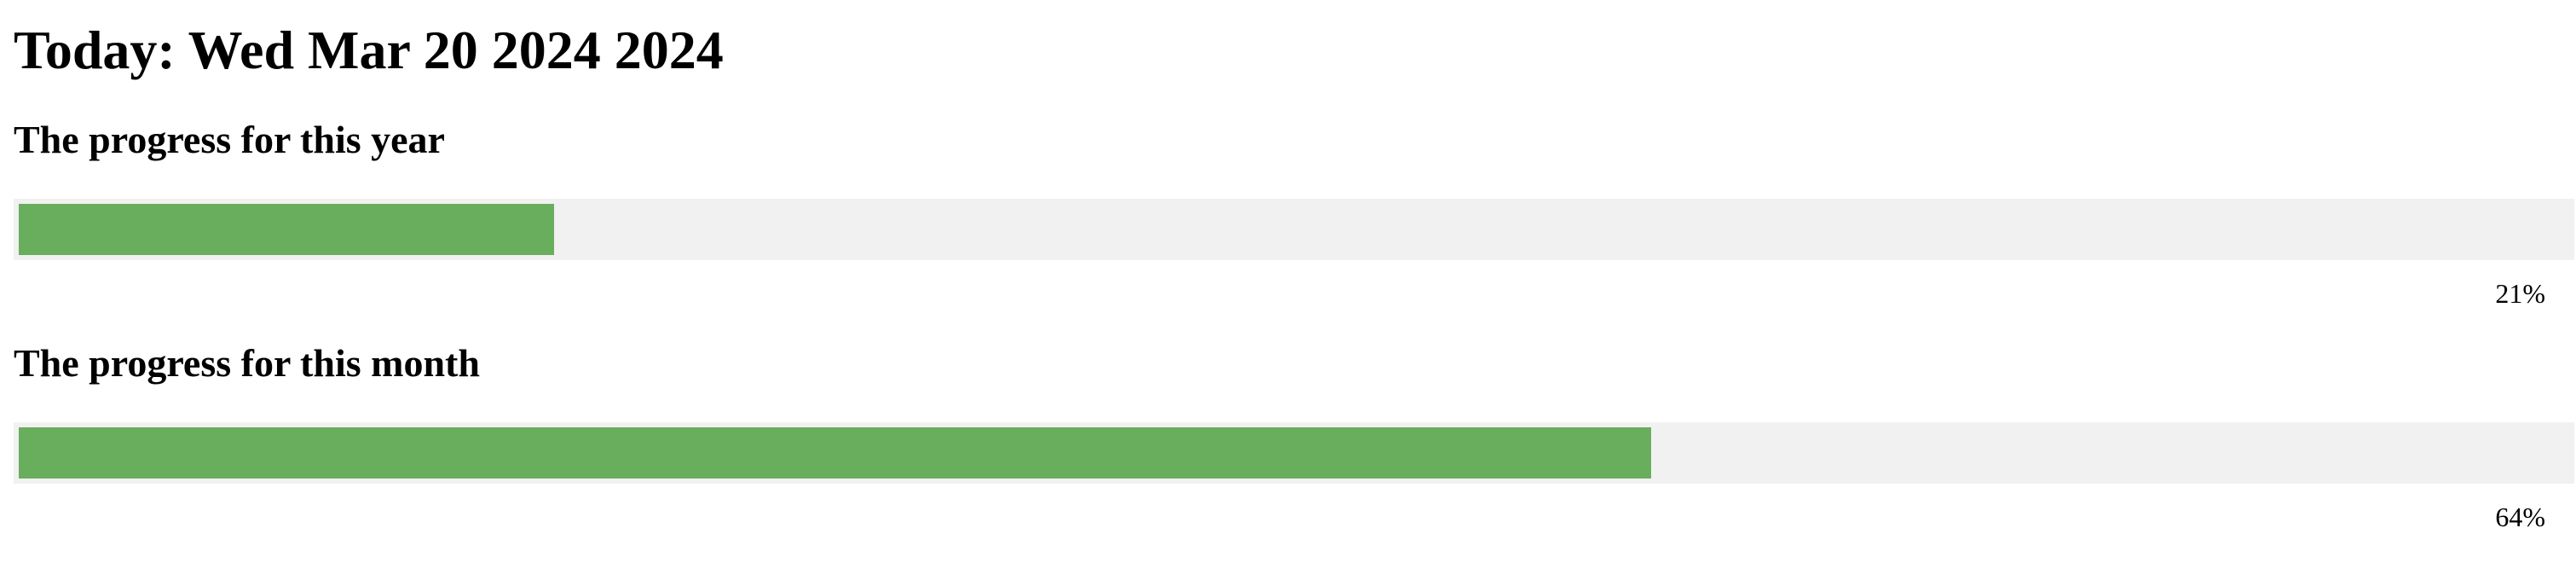 The width and height of the screenshot is (2576, 580). What do you see at coordinates (247, 363) in the screenshot?
I see `month-progress-heading: The progress for this month` at bounding box center [247, 363].